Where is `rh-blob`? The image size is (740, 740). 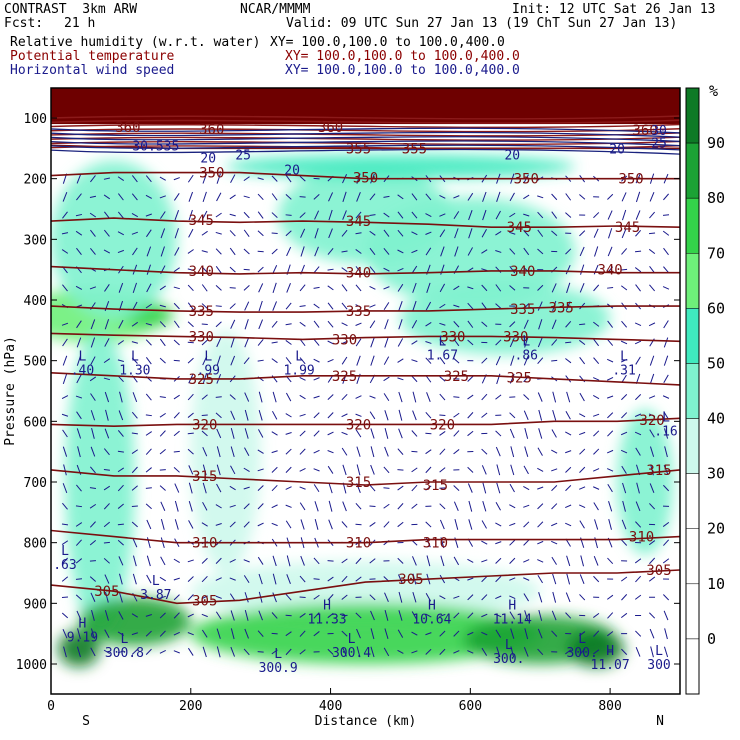 rh-blob is located at coordinates (99, 482).